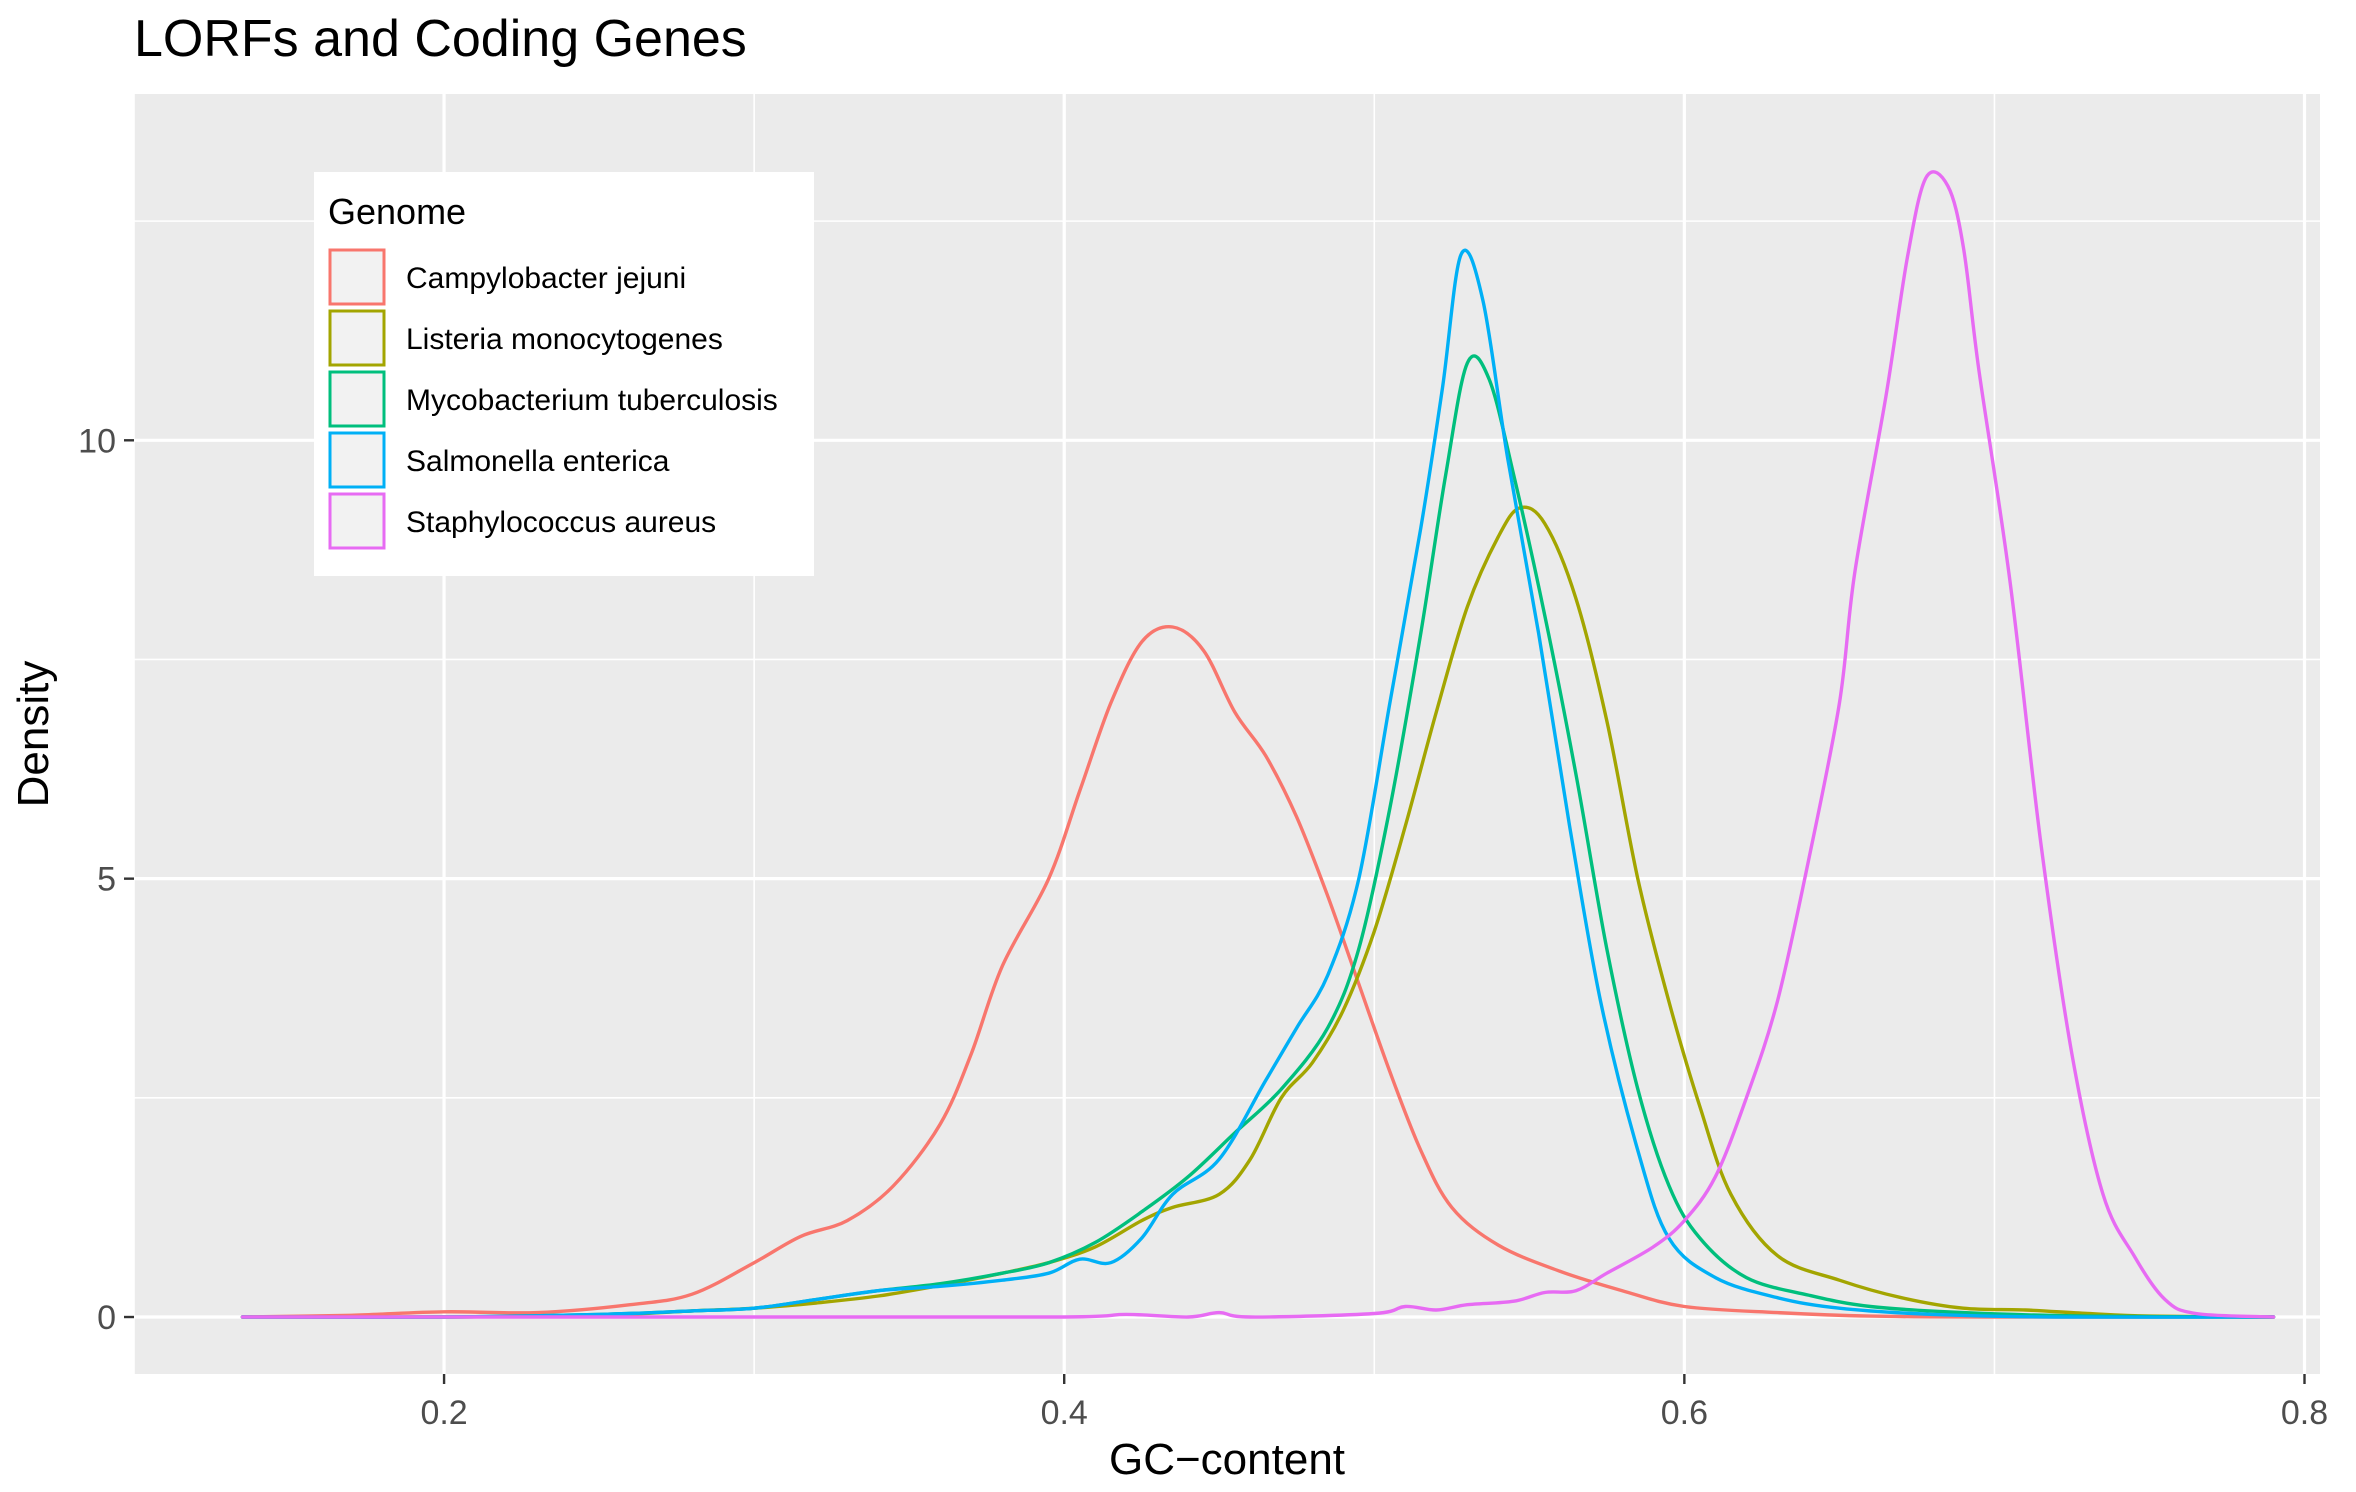  I want to click on y-tick-label: 5, so click(106, 880).